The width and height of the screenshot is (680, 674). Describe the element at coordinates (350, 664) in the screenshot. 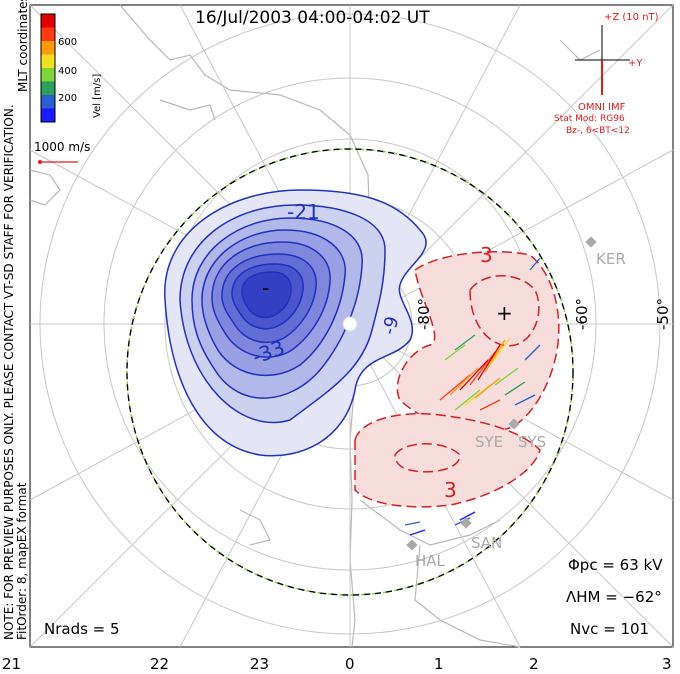

I see `x-tick-0: 0` at that location.